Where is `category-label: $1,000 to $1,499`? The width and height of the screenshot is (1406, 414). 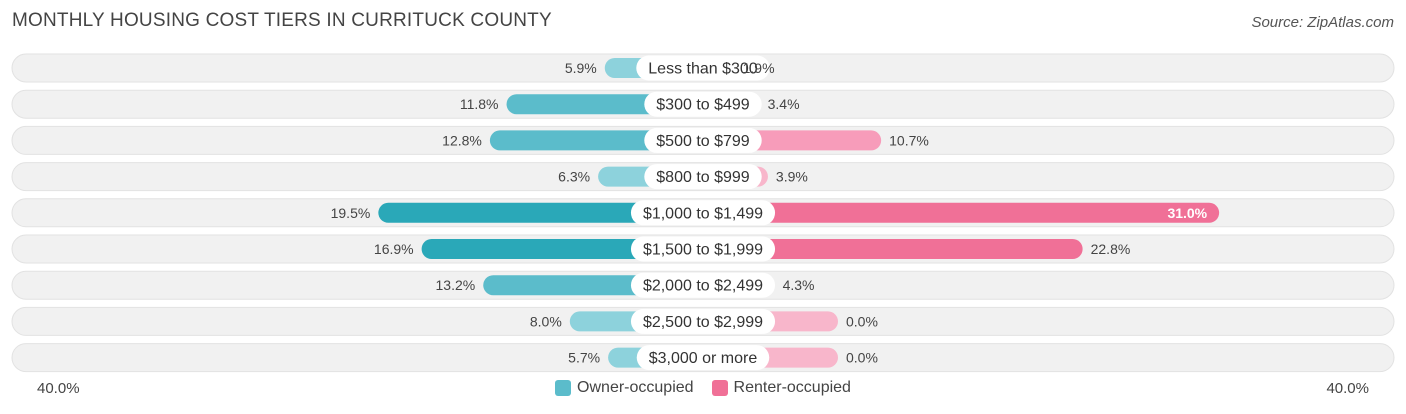 category-label: $1,000 to $1,499 is located at coordinates (703, 213).